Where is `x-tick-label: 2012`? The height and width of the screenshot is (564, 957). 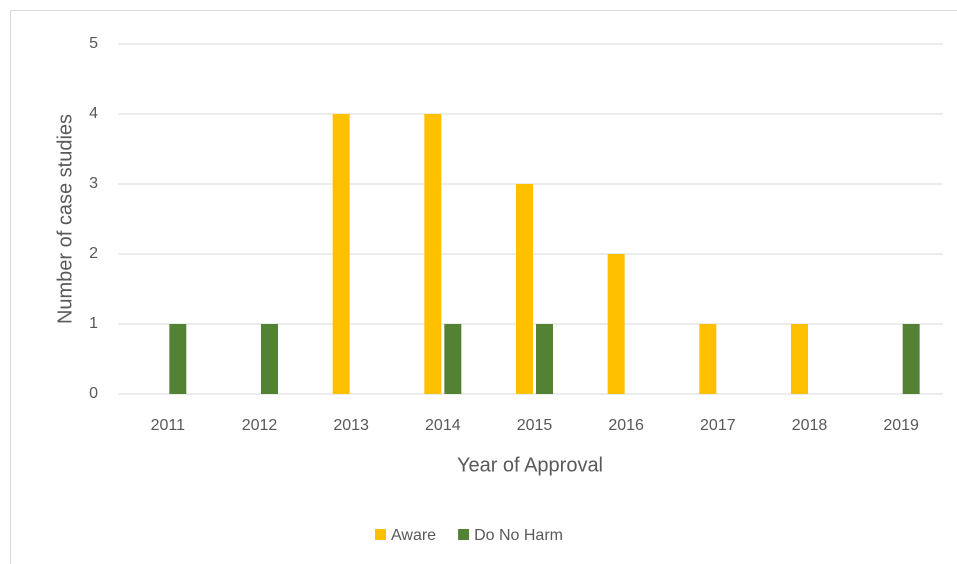 x-tick-label: 2012 is located at coordinates (260, 425).